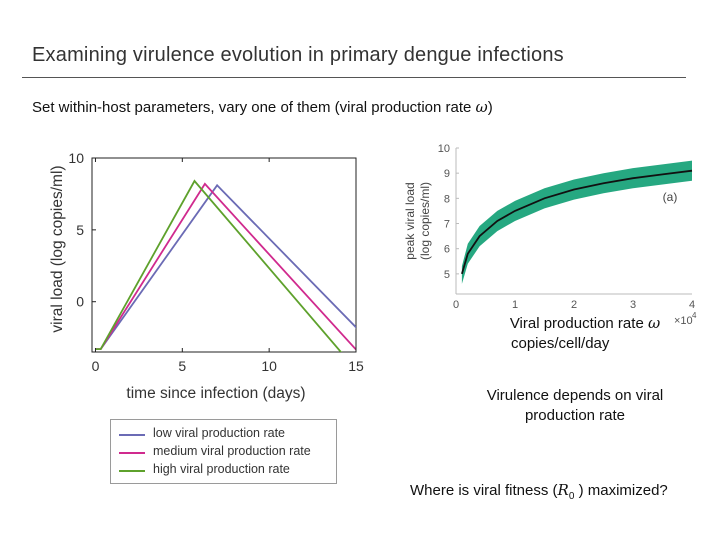 This screenshot has height=540, width=720. What do you see at coordinates (354, 77) in the screenshot?
I see `title-divider` at bounding box center [354, 77].